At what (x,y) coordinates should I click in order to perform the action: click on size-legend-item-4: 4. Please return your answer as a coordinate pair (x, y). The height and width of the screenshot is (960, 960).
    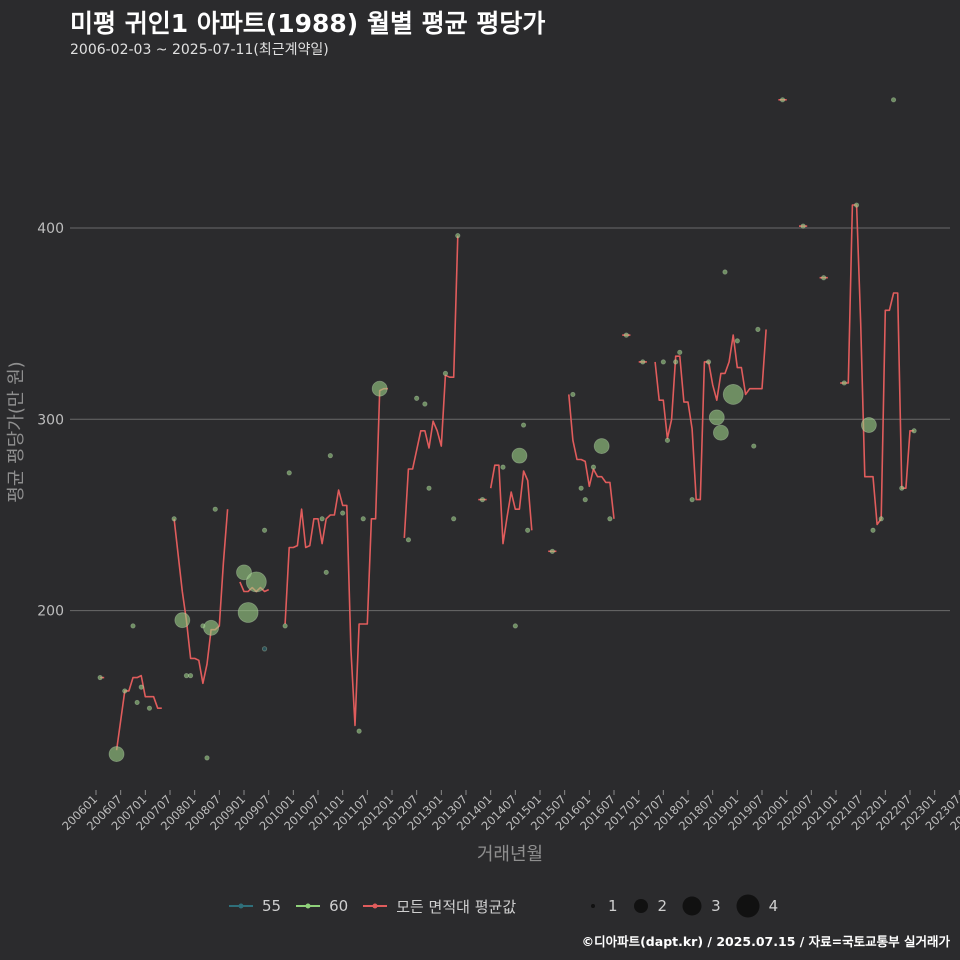
    Looking at the image, I should click on (756, 906).